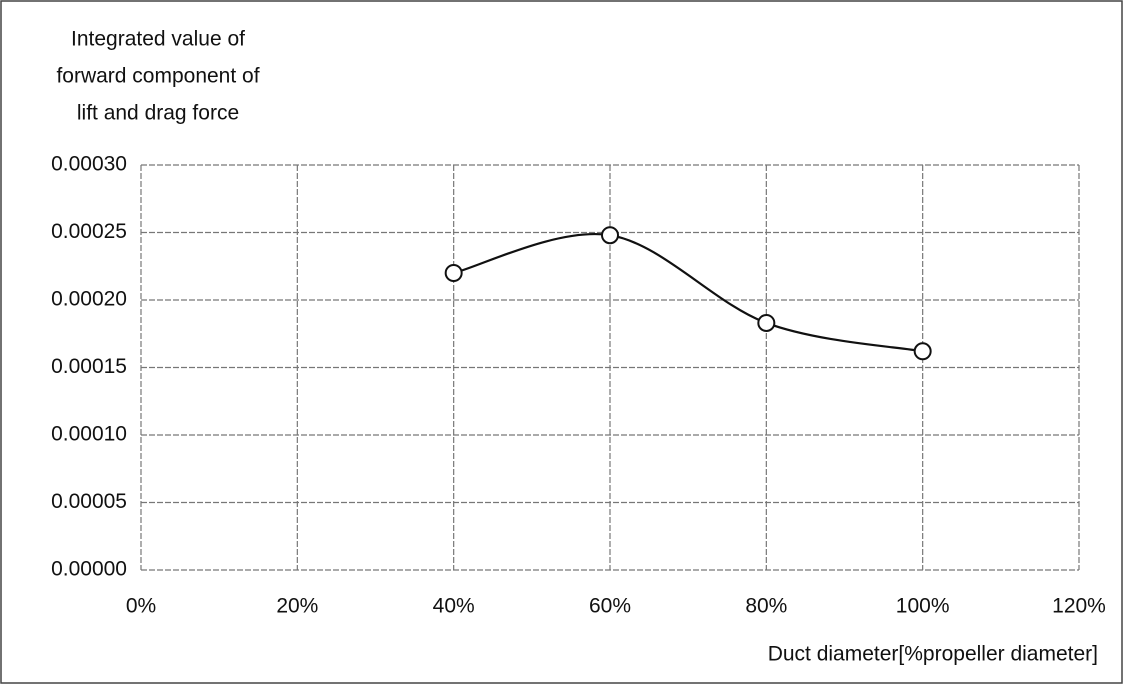 The height and width of the screenshot is (686, 1125). What do you see at coordinates (89, 434) in the screenshot?
I see `y-tick-label: 0.00010` at bounding box center [89, 434].